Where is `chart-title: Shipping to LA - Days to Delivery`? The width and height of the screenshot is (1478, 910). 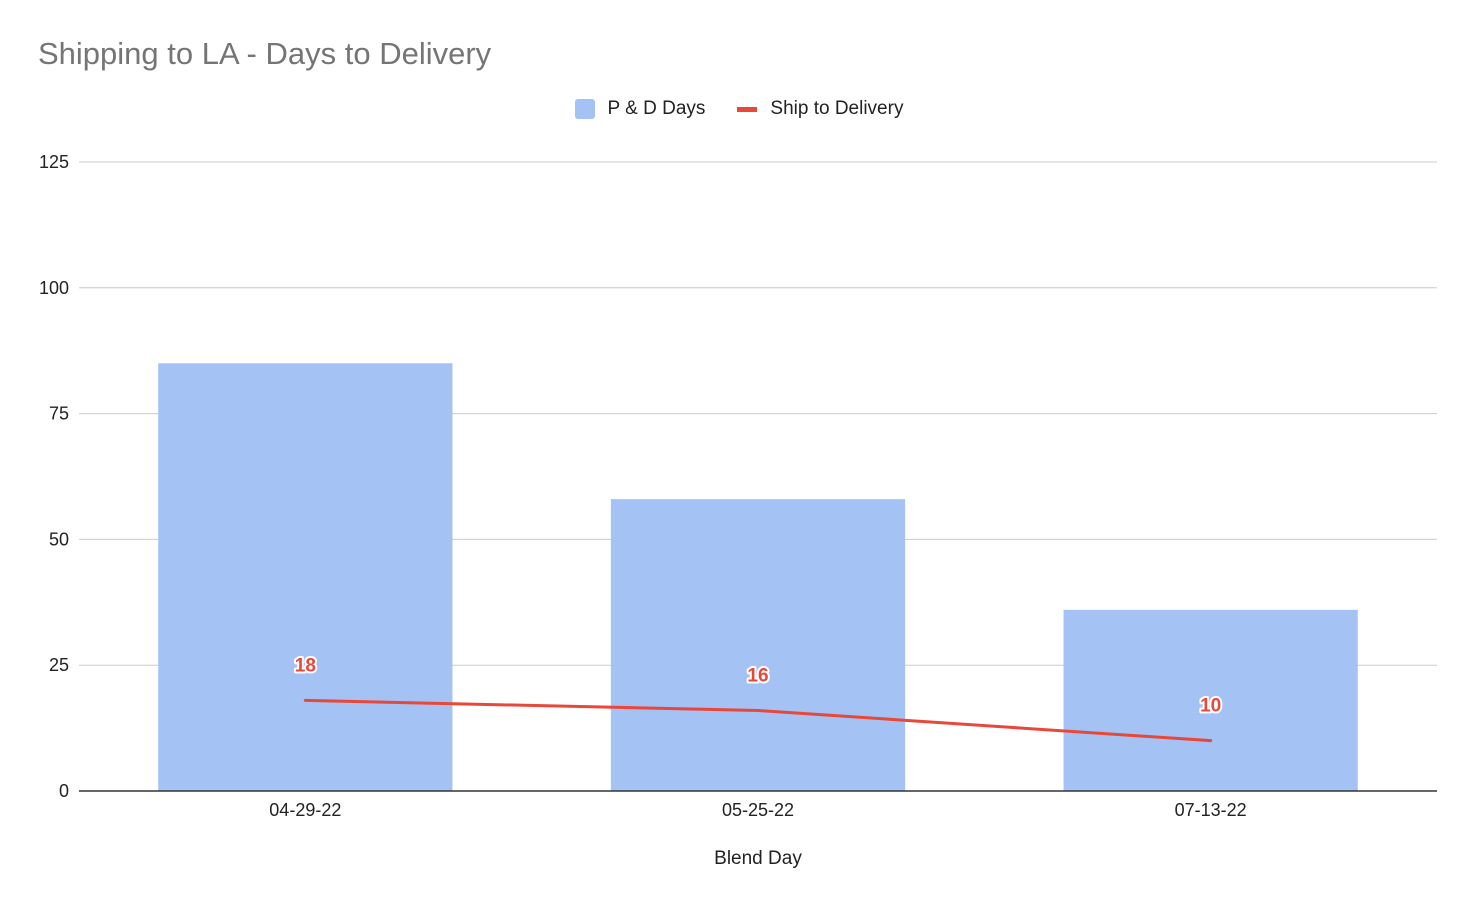 chart-title: Shipping to LA - Days to Delivery is located at coordinates (265, 53).